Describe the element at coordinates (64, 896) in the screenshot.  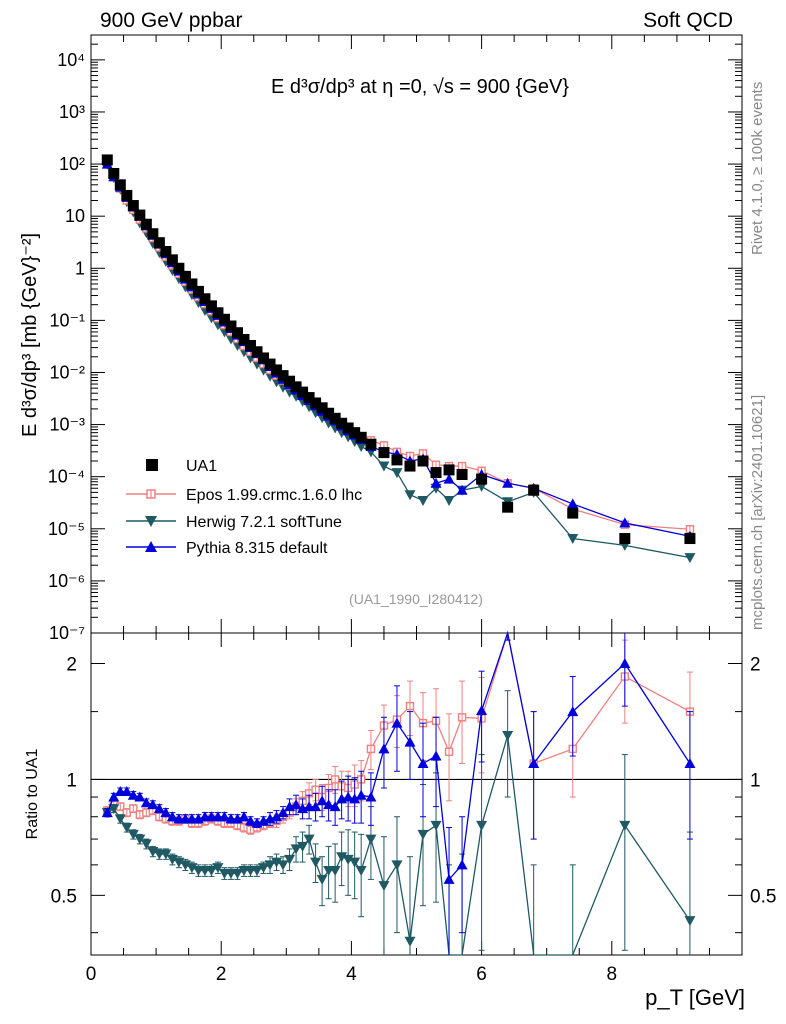
I see `ratio-ytick-label: 0.5` at that location.